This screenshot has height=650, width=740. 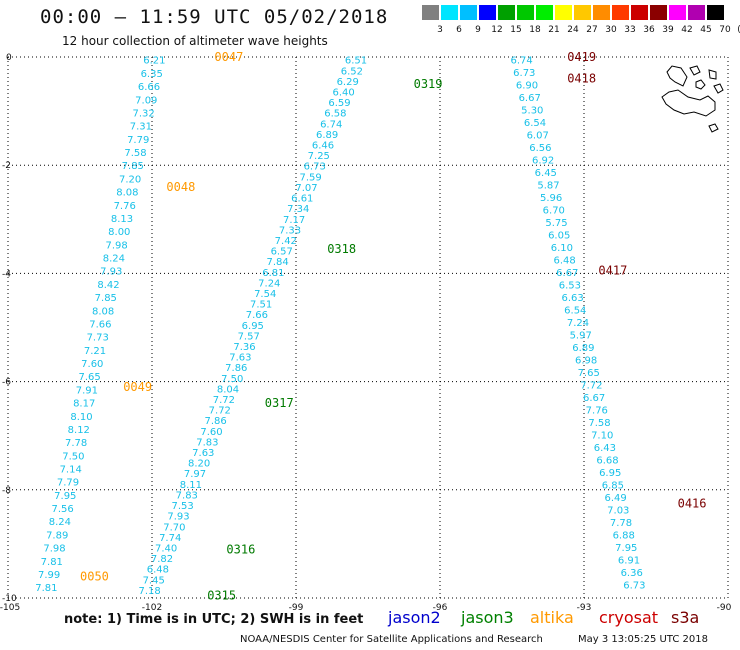 I want to click on wave-height-value: 7.83, so click(x=187, y=496).